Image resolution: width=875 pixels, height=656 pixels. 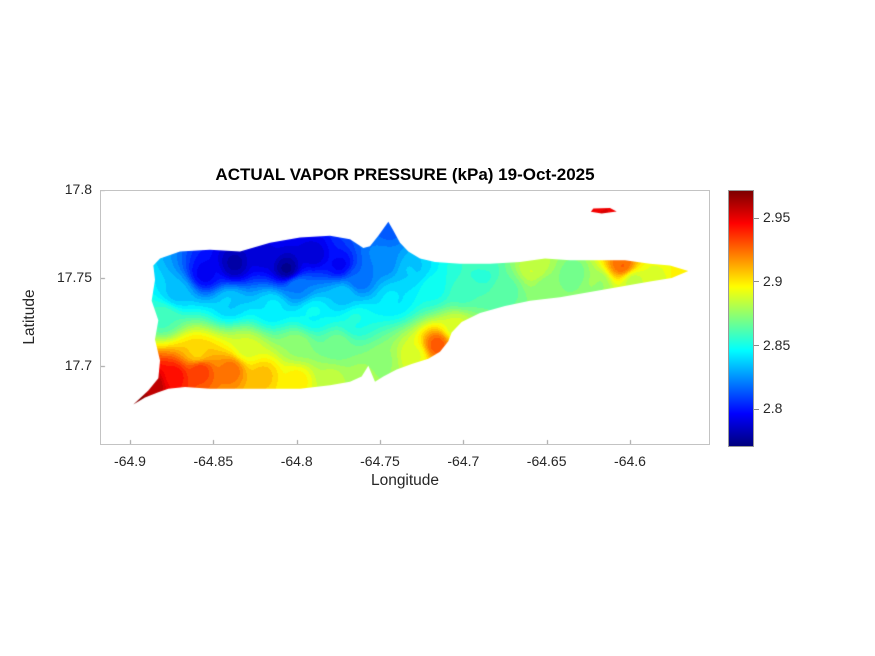 I want to click on y-tick-label: 17.8, so click(x=78, y=189).